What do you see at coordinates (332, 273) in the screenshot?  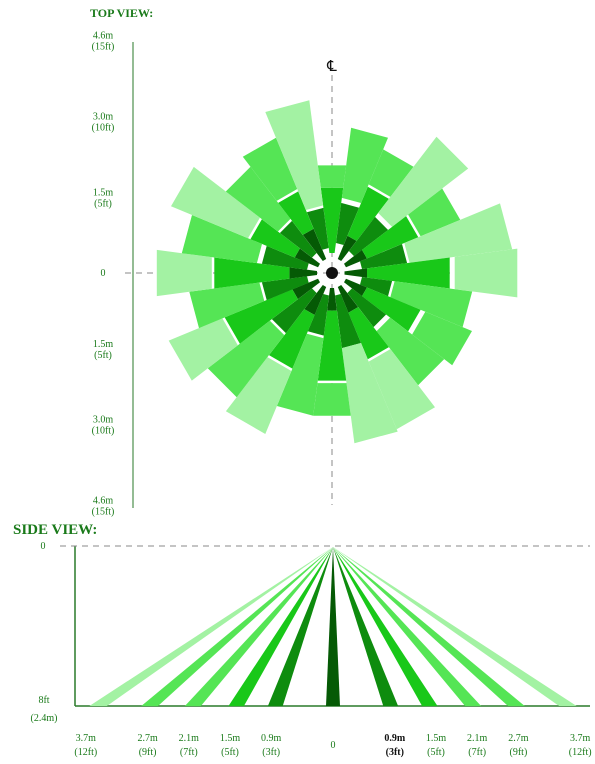 I see `sensor-dot` at bounding box center [332, 273].